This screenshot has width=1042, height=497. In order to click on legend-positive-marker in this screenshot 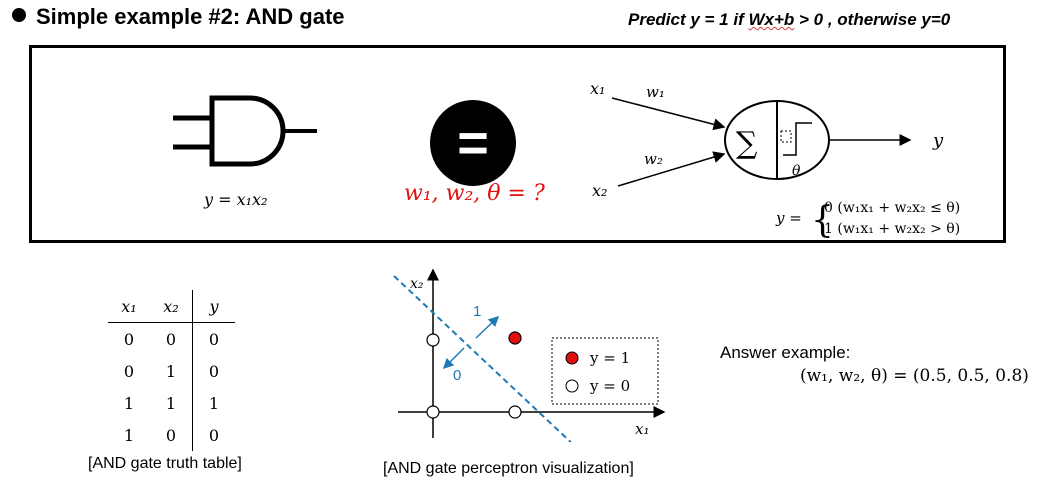, I will do `click(572, 358)`.